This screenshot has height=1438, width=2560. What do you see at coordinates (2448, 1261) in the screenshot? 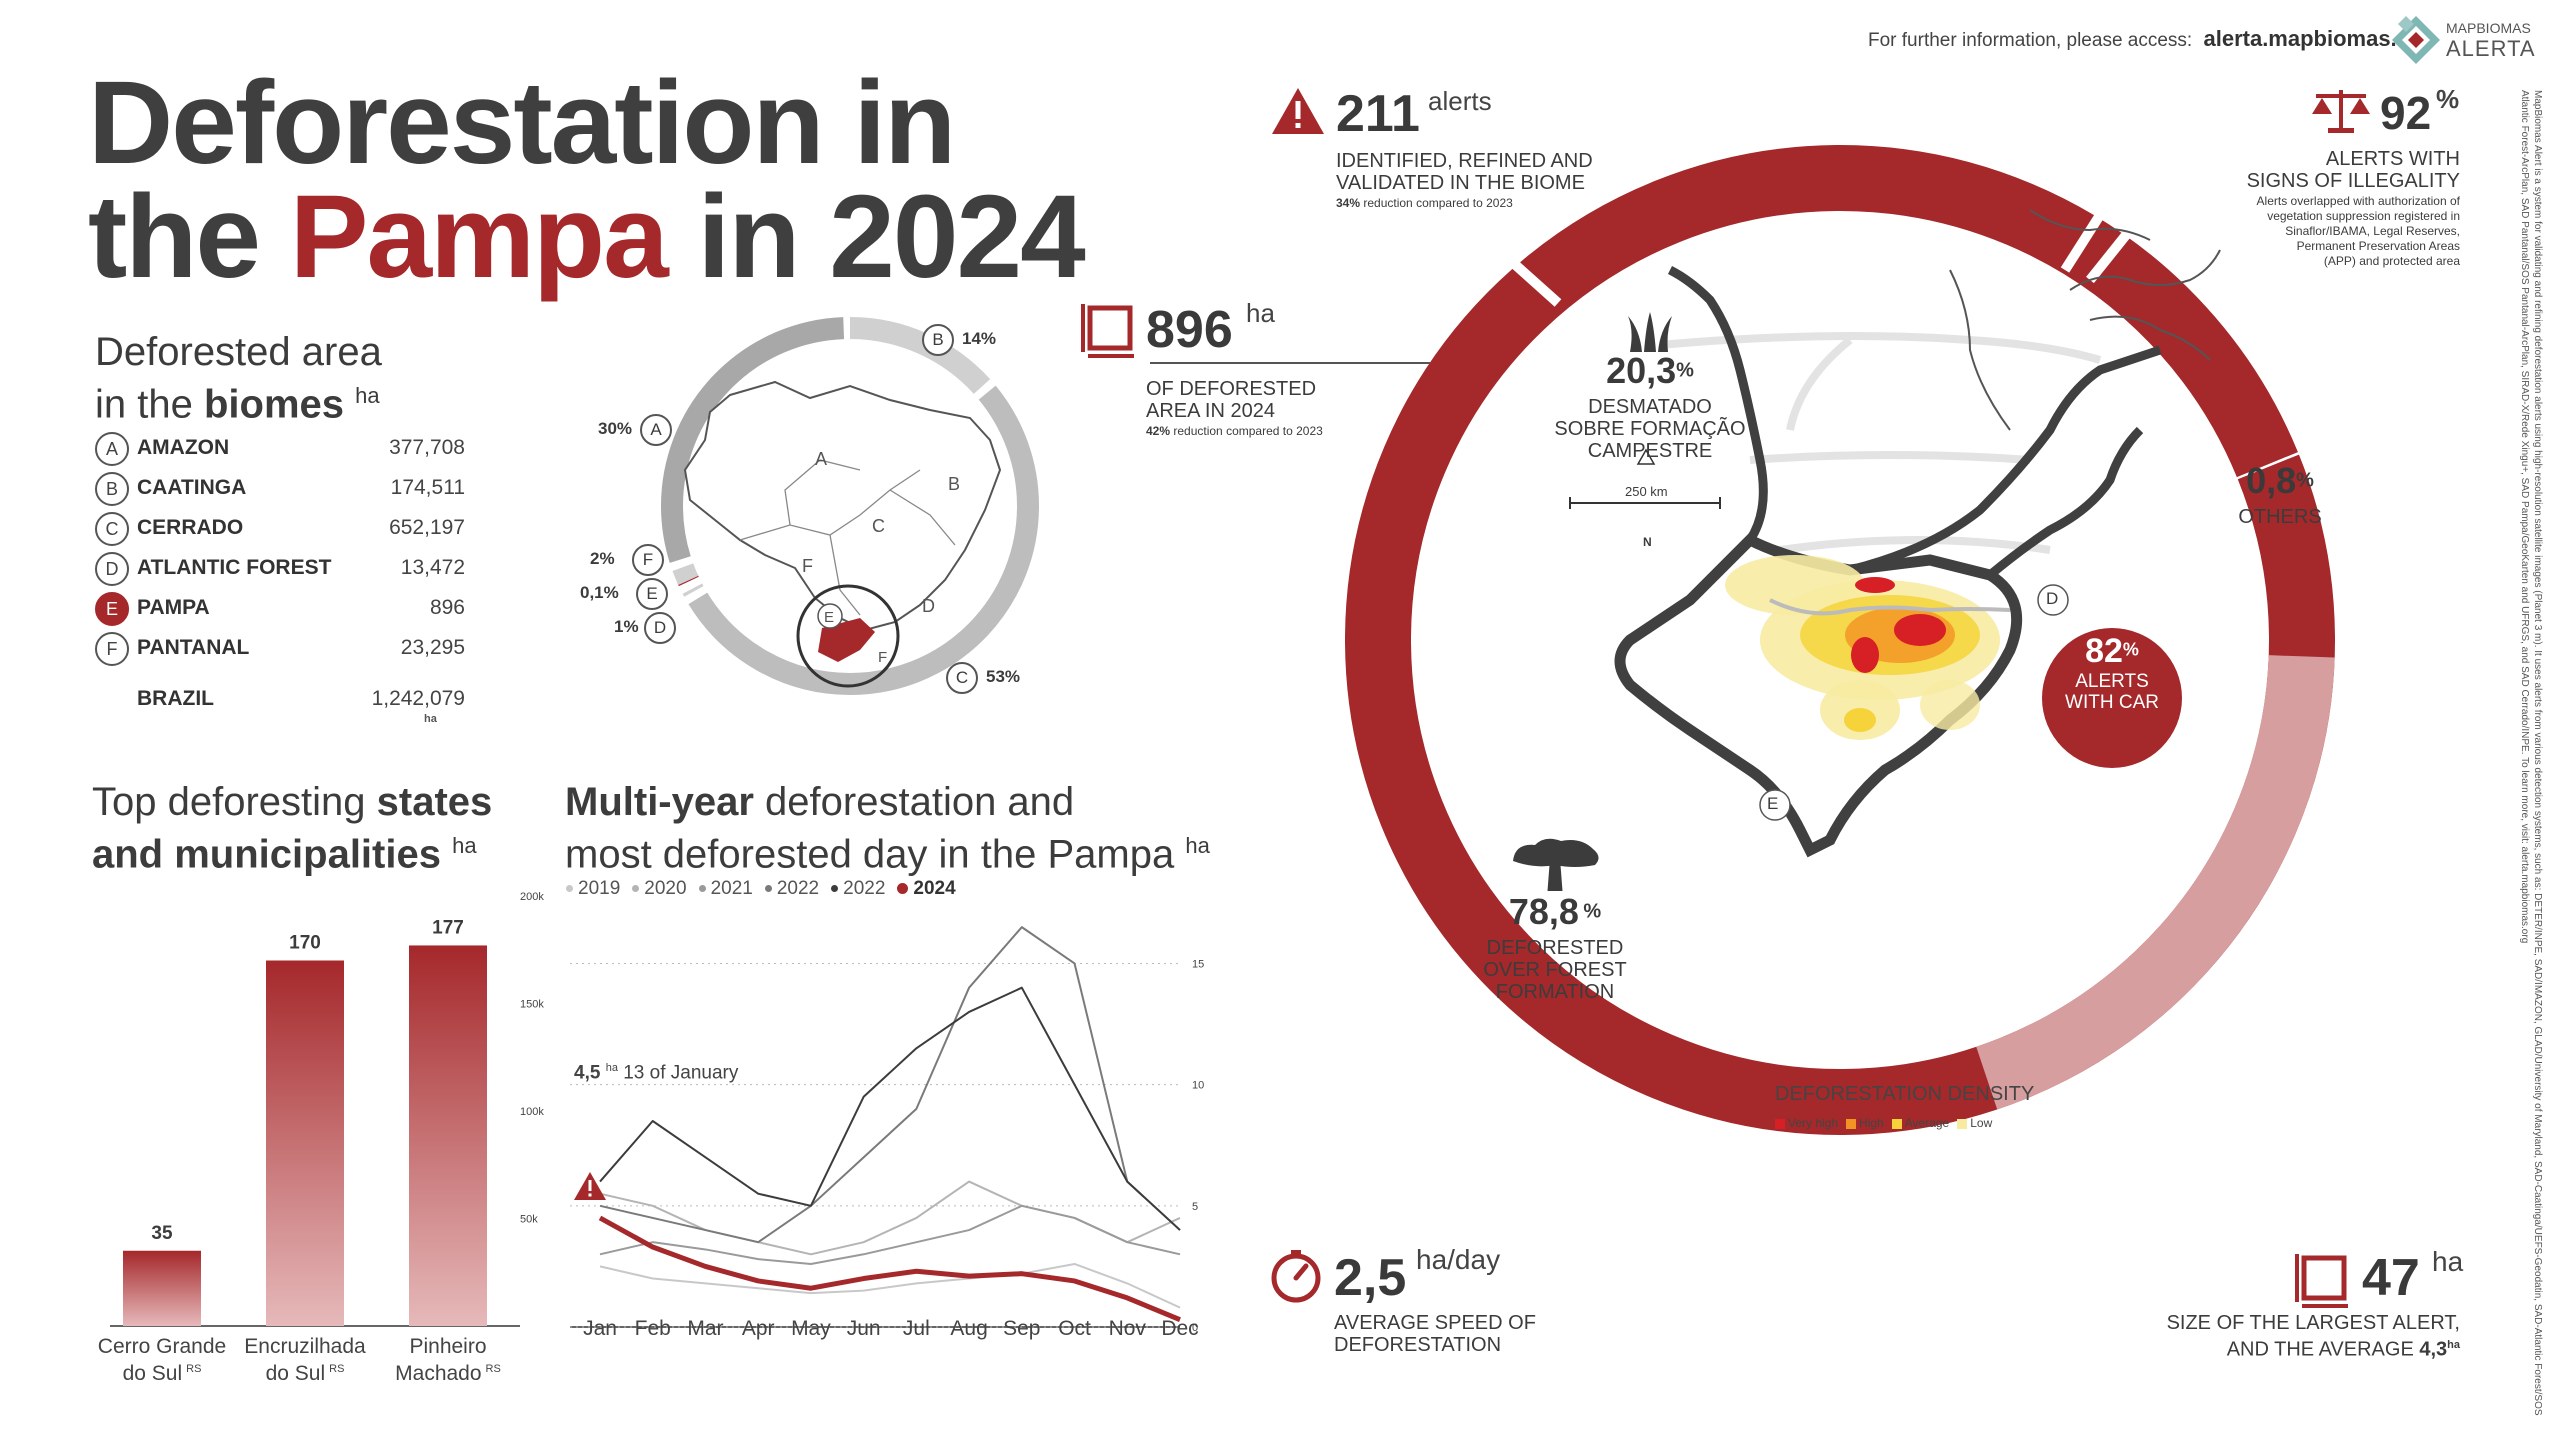
I see `largest-unit: ha` at bounding box center [2448, 1261].